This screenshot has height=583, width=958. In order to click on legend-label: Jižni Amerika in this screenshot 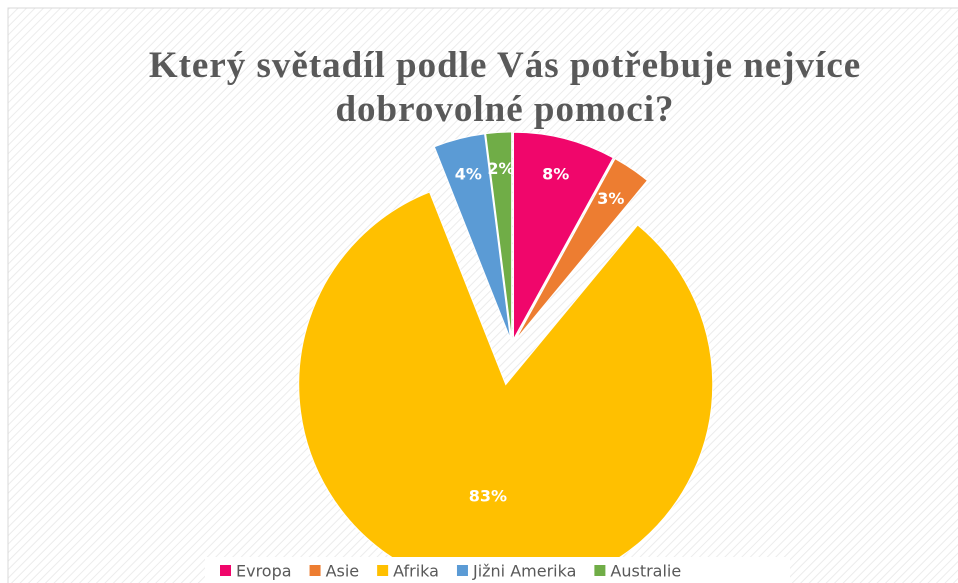, I will do `click(524, 571)`.